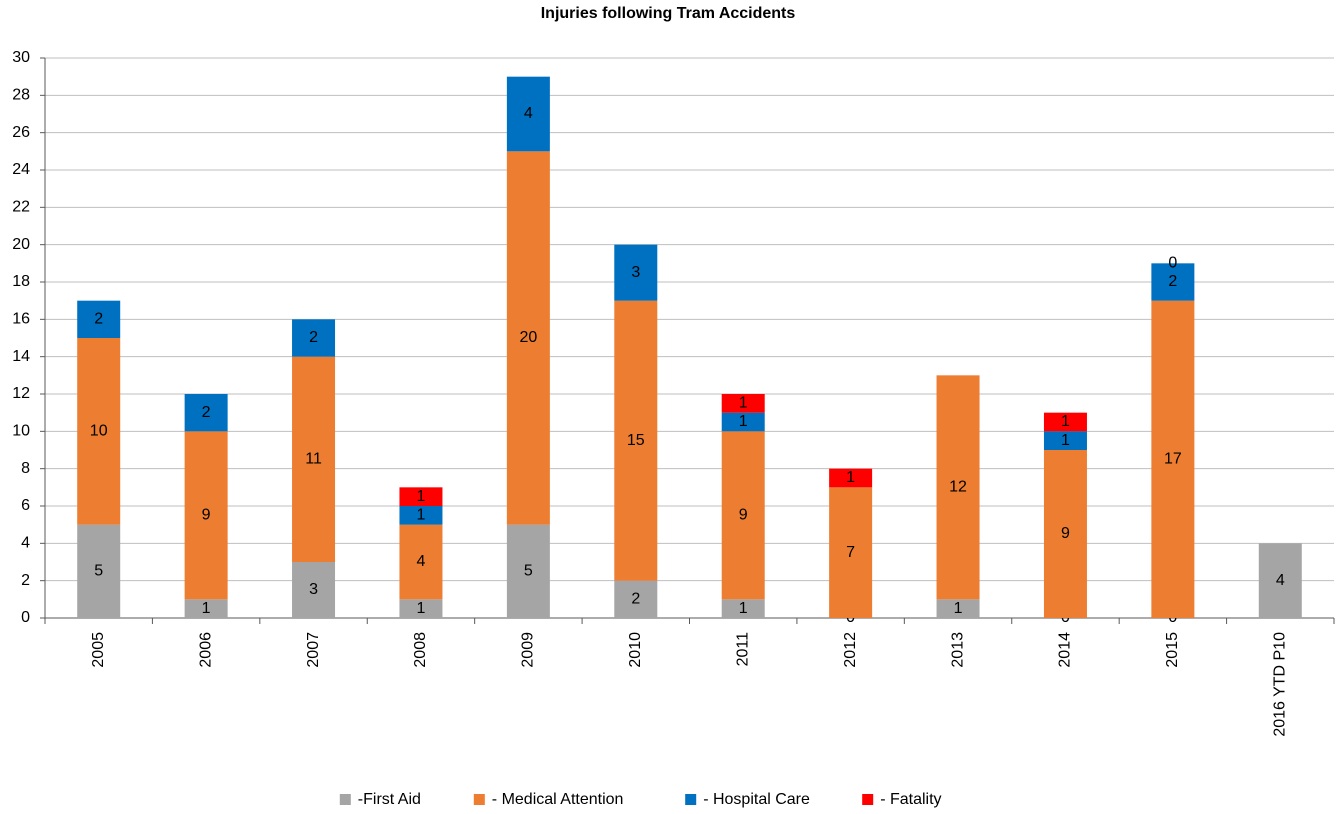 This screenshot has height=814, width=1336. Describe the element at coordinates (21, 57) in the screenshot. I see `y-tick-label: 30` at that location.